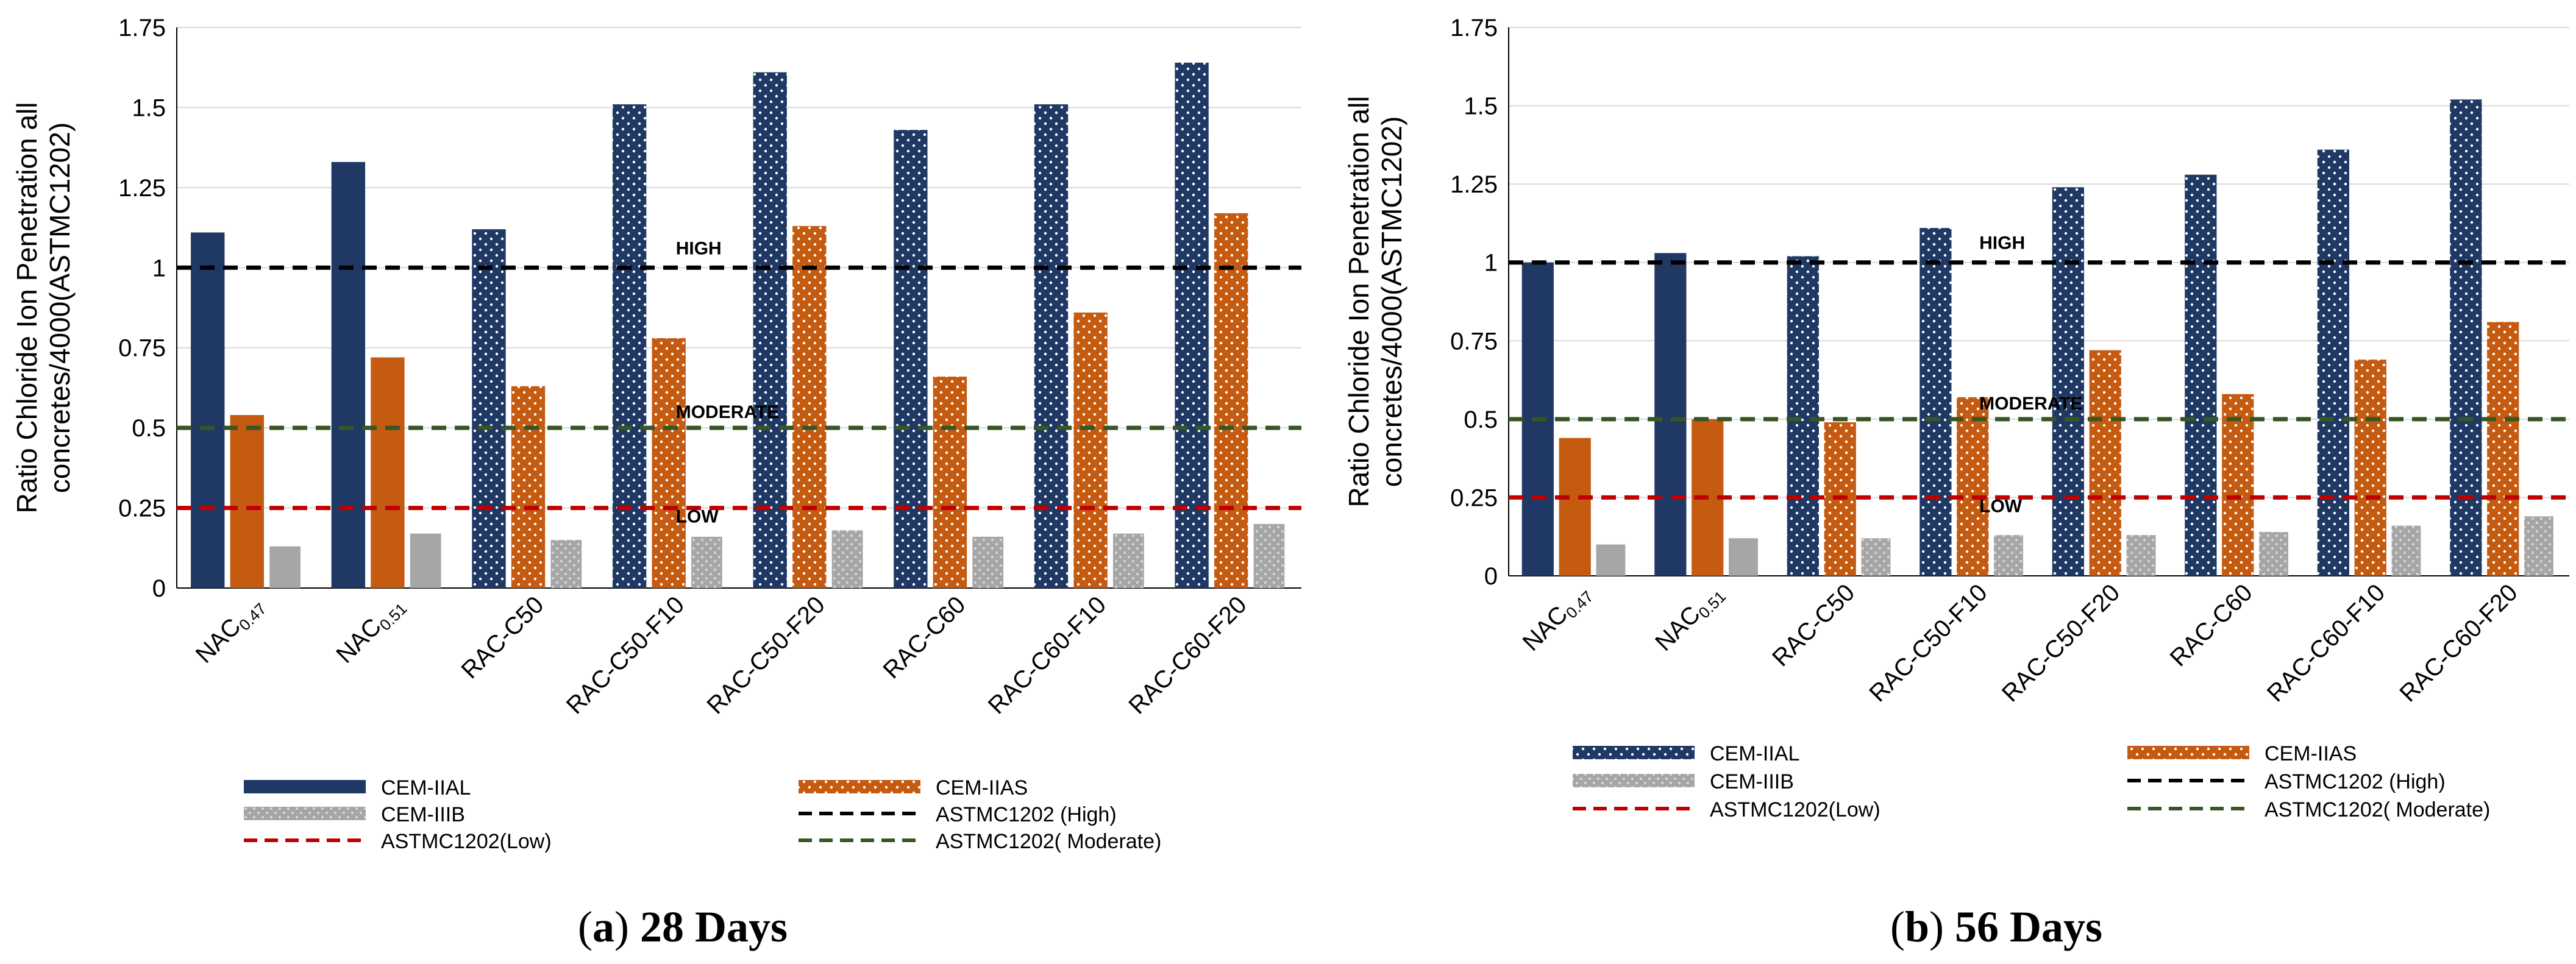 This screenshot has height=964, width=2576. I want to click on x-tick-label: RAC-C50, so click(502, 637).